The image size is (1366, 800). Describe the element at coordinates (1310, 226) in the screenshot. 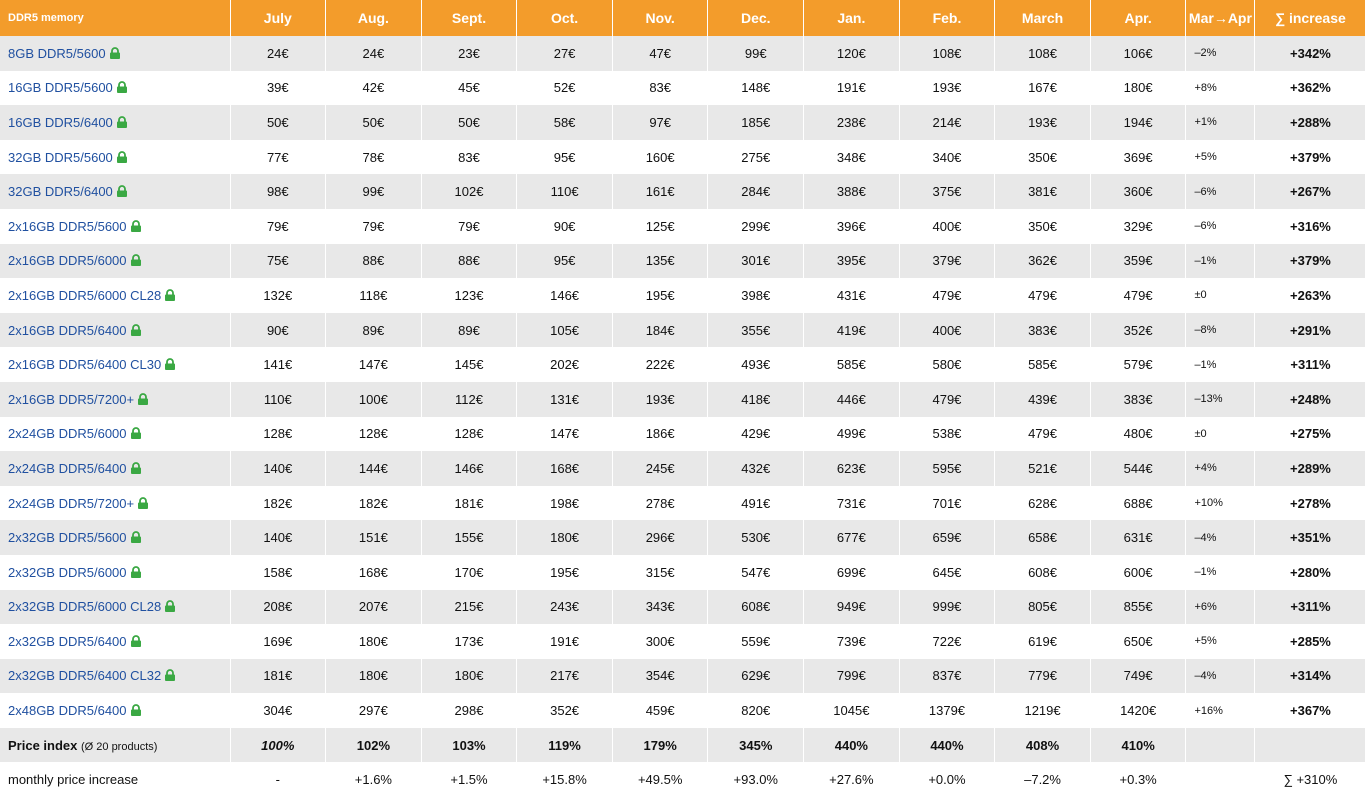

I see `increase-cell: +316%` at that location.